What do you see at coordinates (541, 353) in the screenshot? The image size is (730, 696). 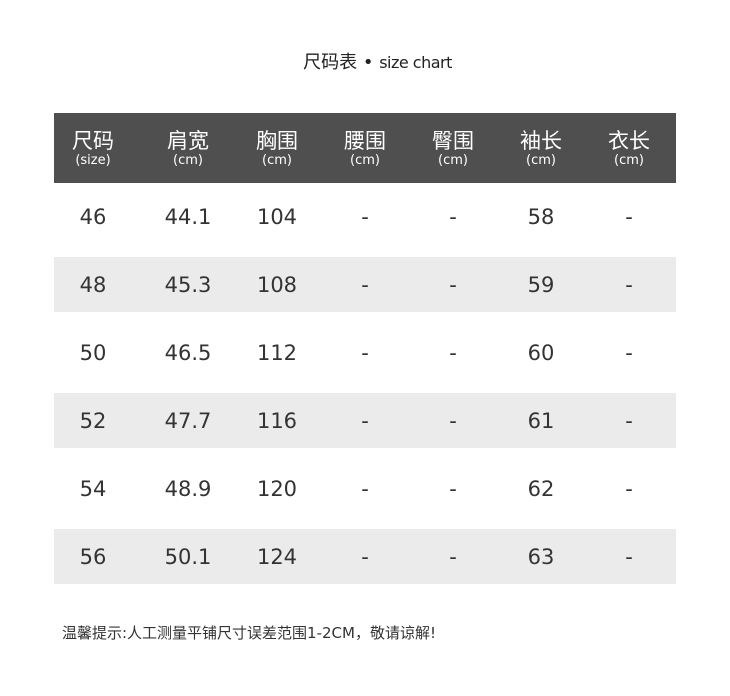 I see `table-cell: 60` at bounding box center [541, 353].